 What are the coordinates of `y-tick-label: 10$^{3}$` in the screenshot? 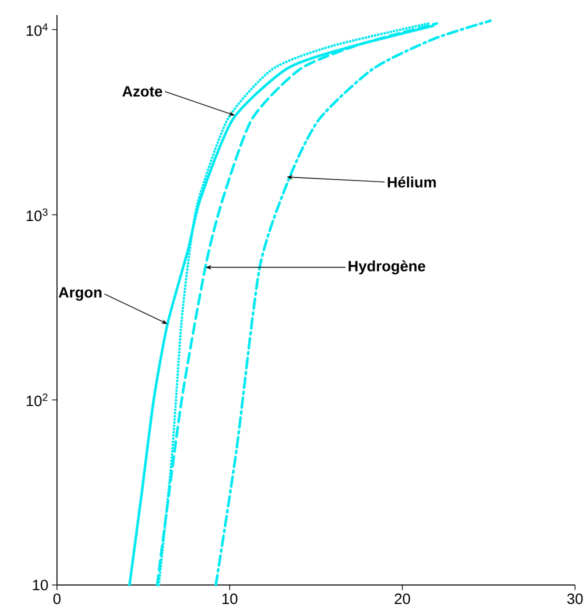 It's located at (37, 215).